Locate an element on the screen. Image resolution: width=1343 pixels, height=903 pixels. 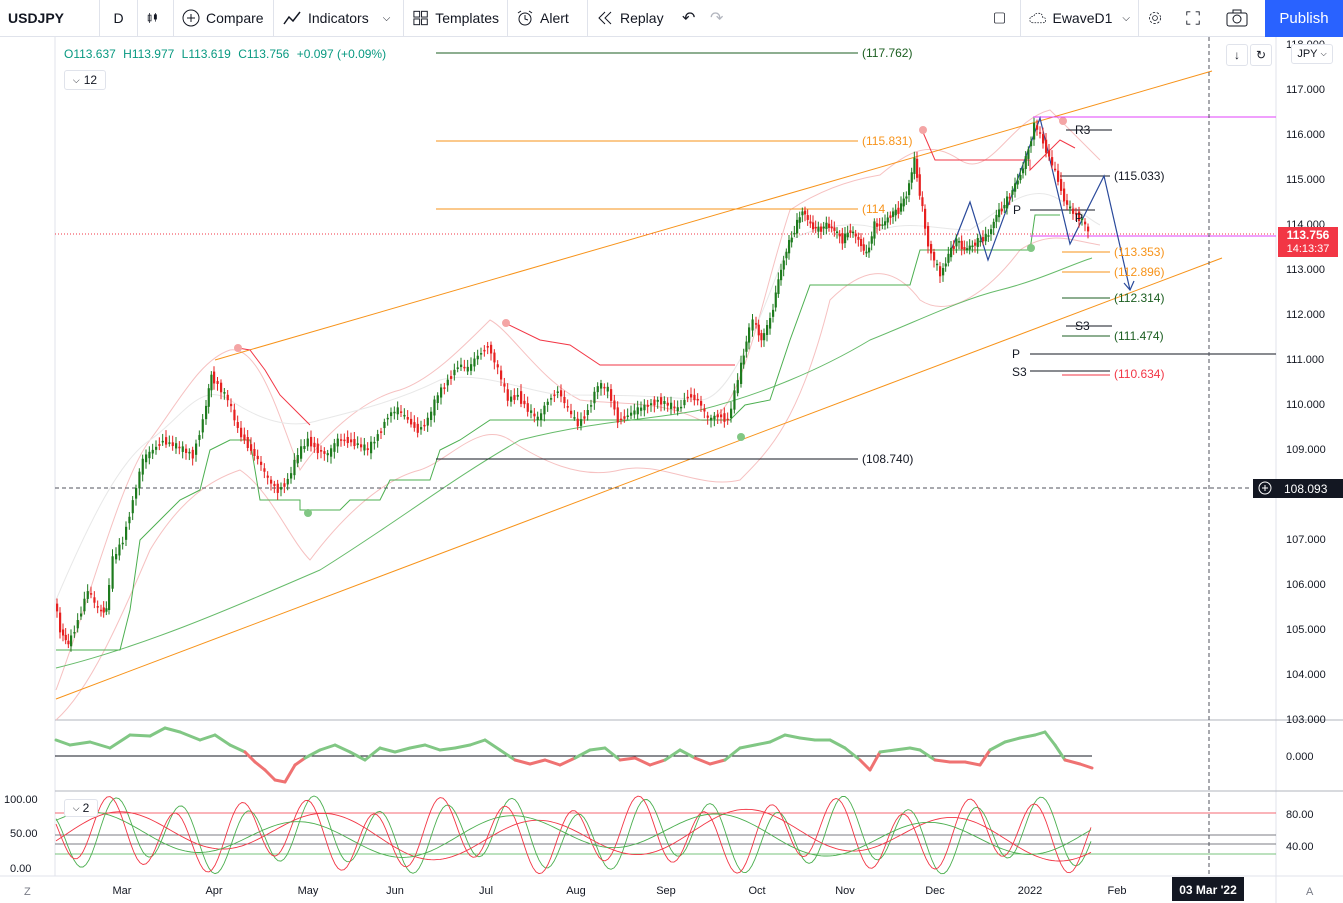
settings-button is located at coordinates (1158, 18).